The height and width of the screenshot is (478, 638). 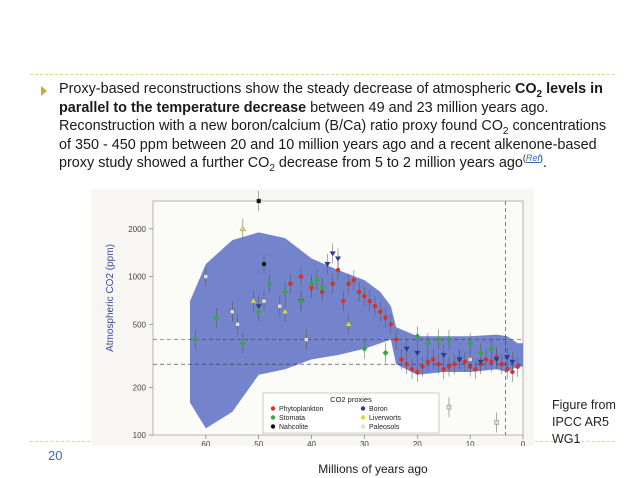 What do you see at coordinates (398, 163) in the screenshot?
I see `bullet-text-5: decrease from 5 to 2 million years ago` at bounding box center [398, 163].